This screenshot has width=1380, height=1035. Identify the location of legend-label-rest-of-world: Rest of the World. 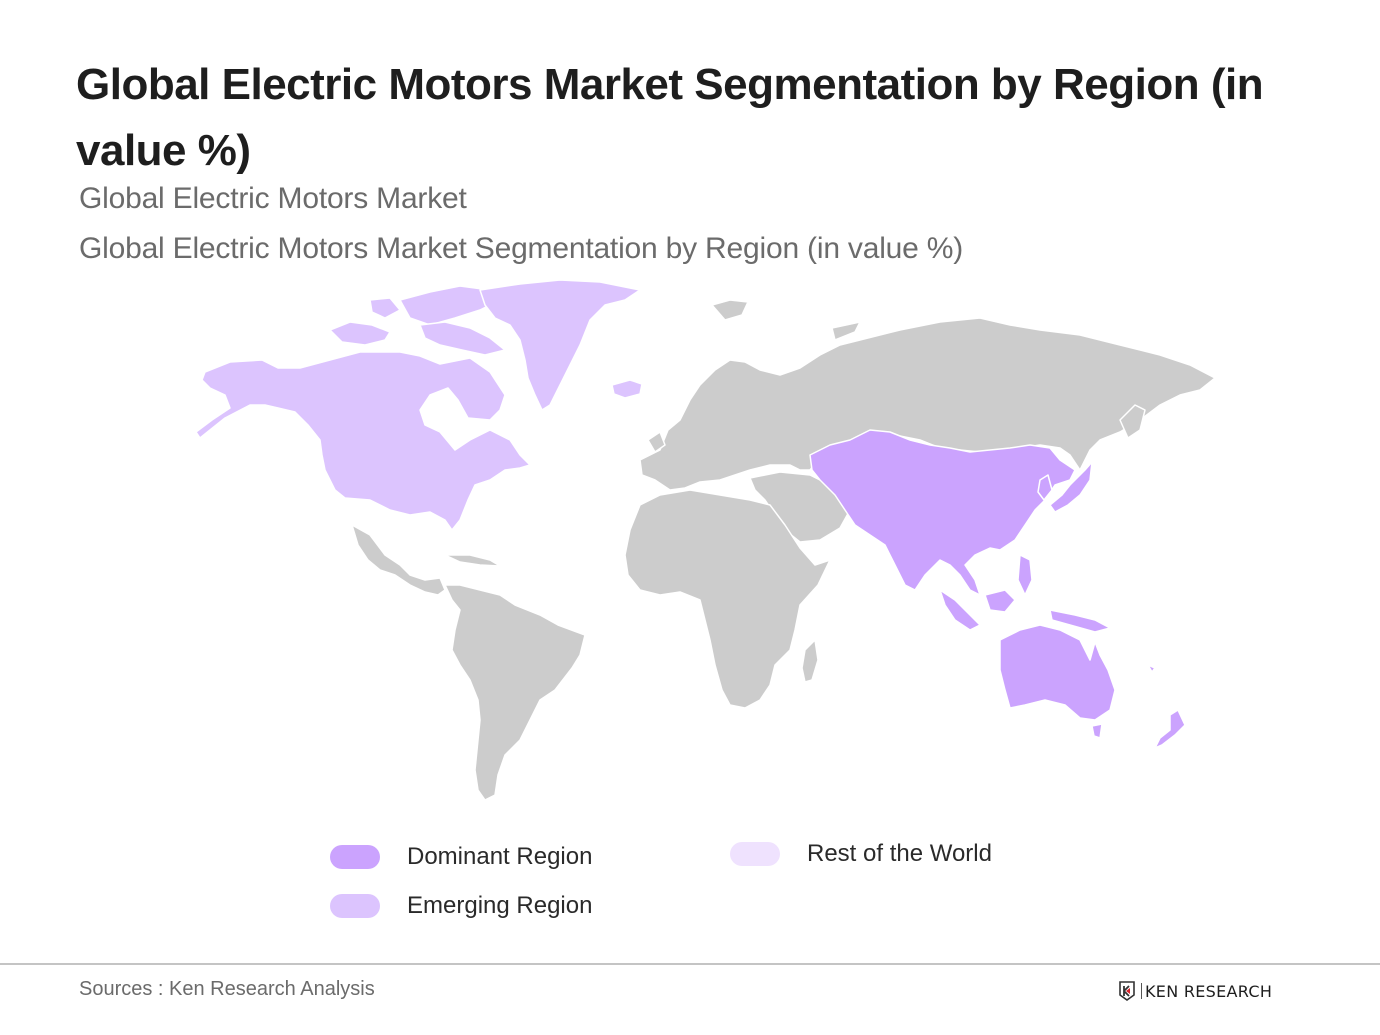
(899, 853).